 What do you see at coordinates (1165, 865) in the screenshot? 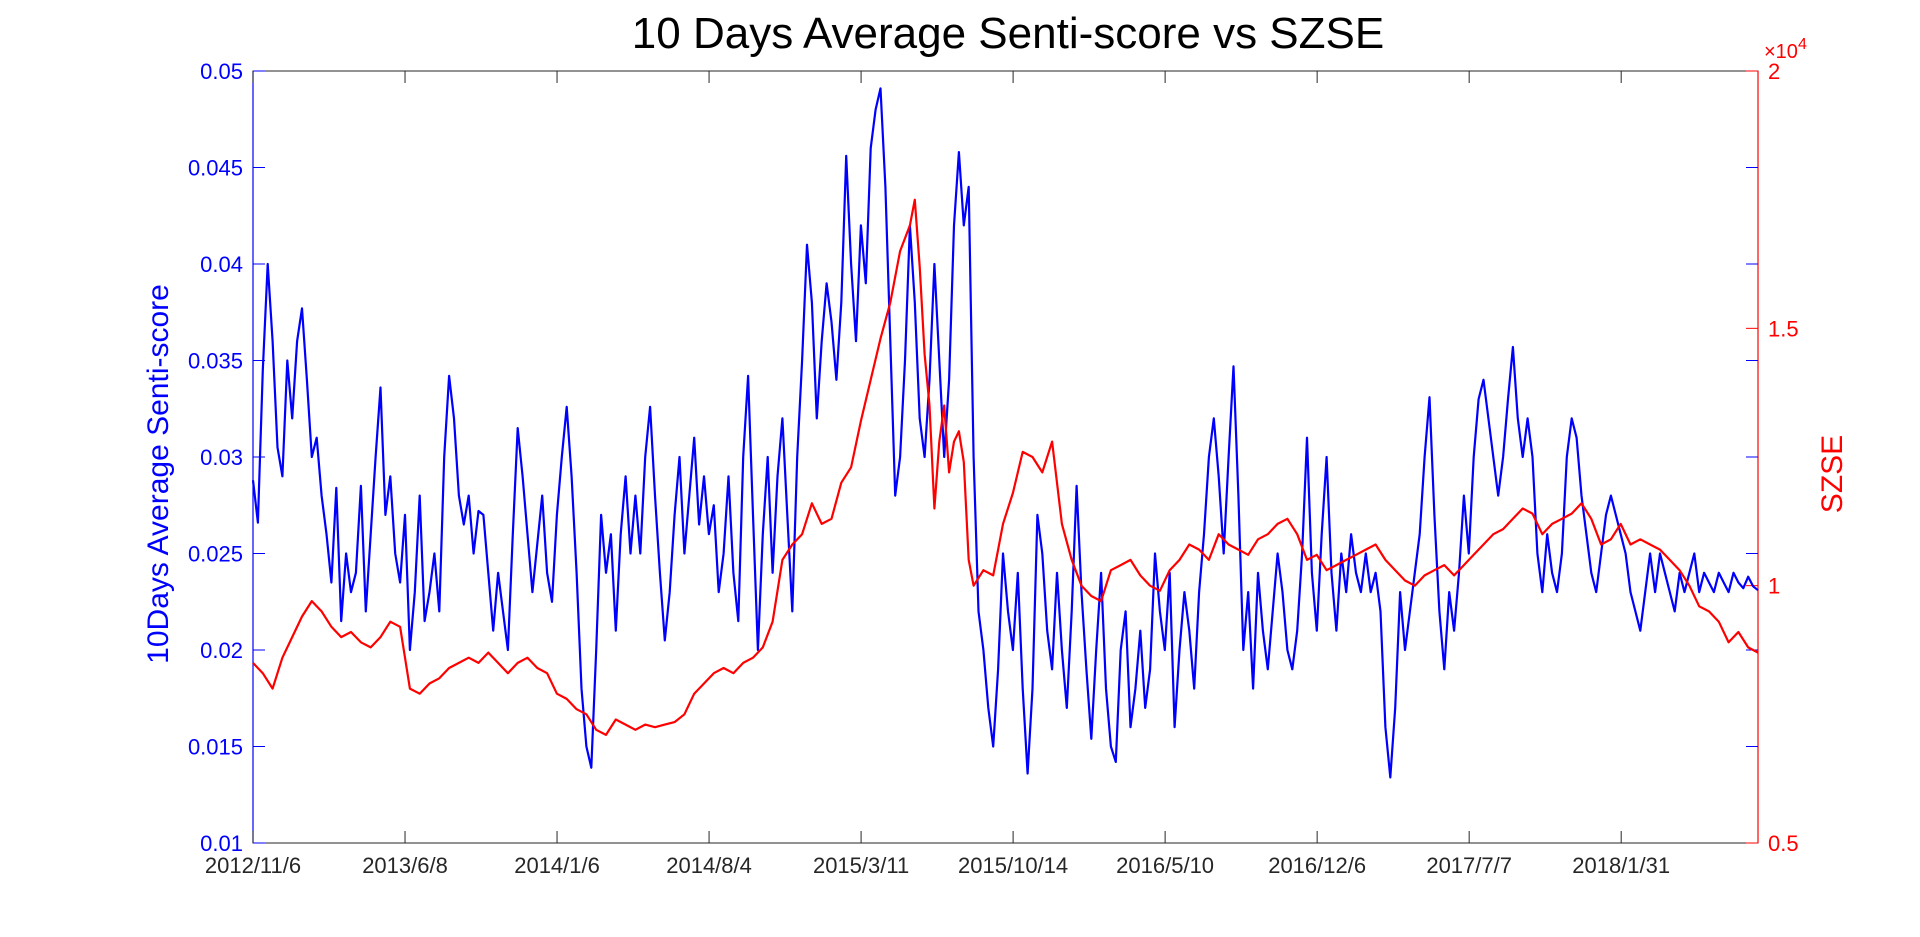
I see `x-tick-label: 2016/5/10` at bounding box center [1165, 865].